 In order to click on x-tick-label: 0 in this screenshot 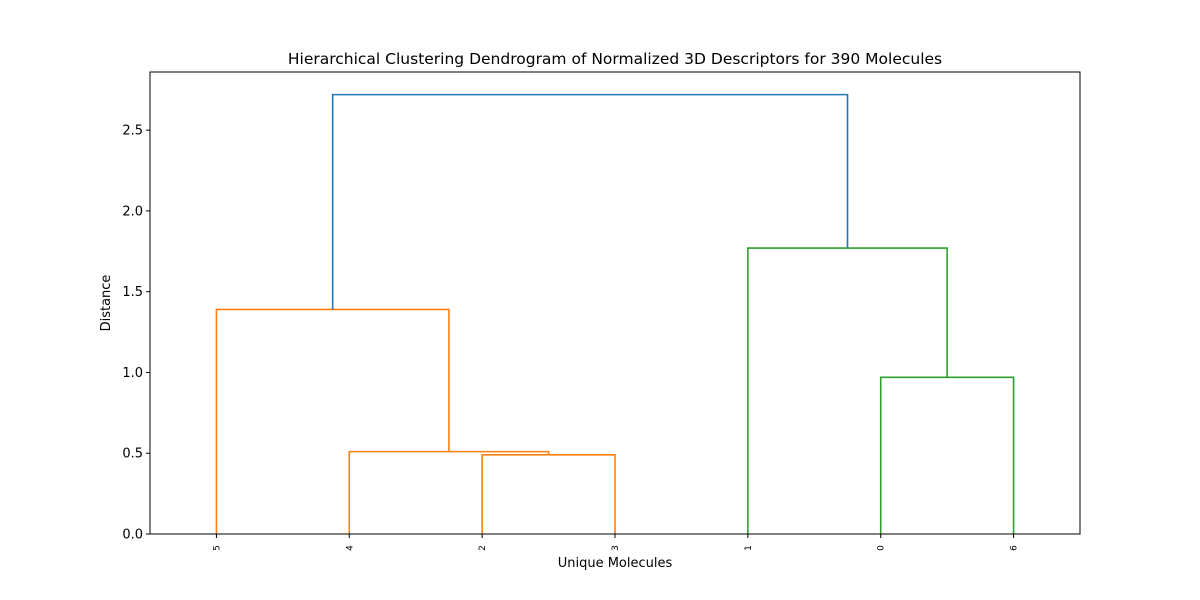, I will do `click(882, 548)`.